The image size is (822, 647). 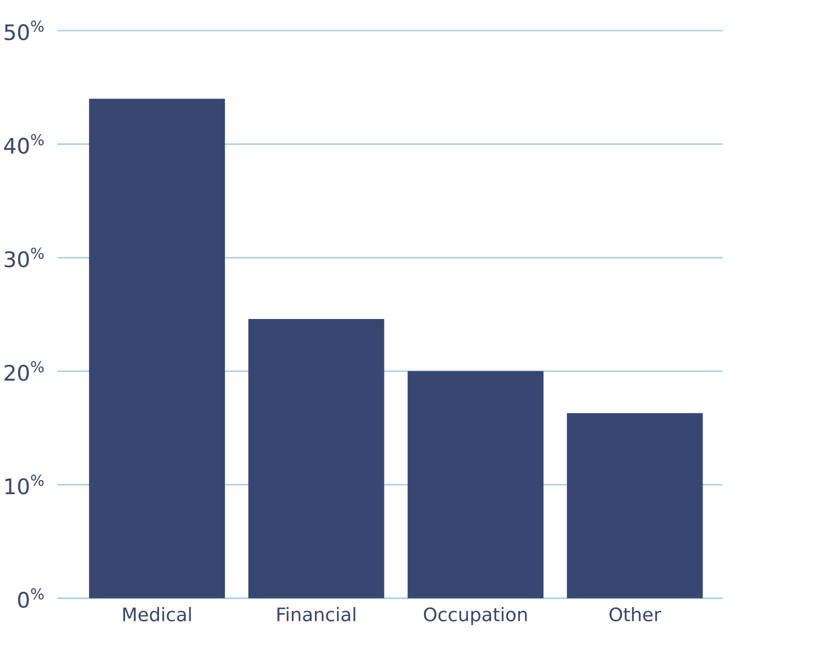 I want to click on y-tick-label: 10$^{%}$, so click(x=24, y=484).